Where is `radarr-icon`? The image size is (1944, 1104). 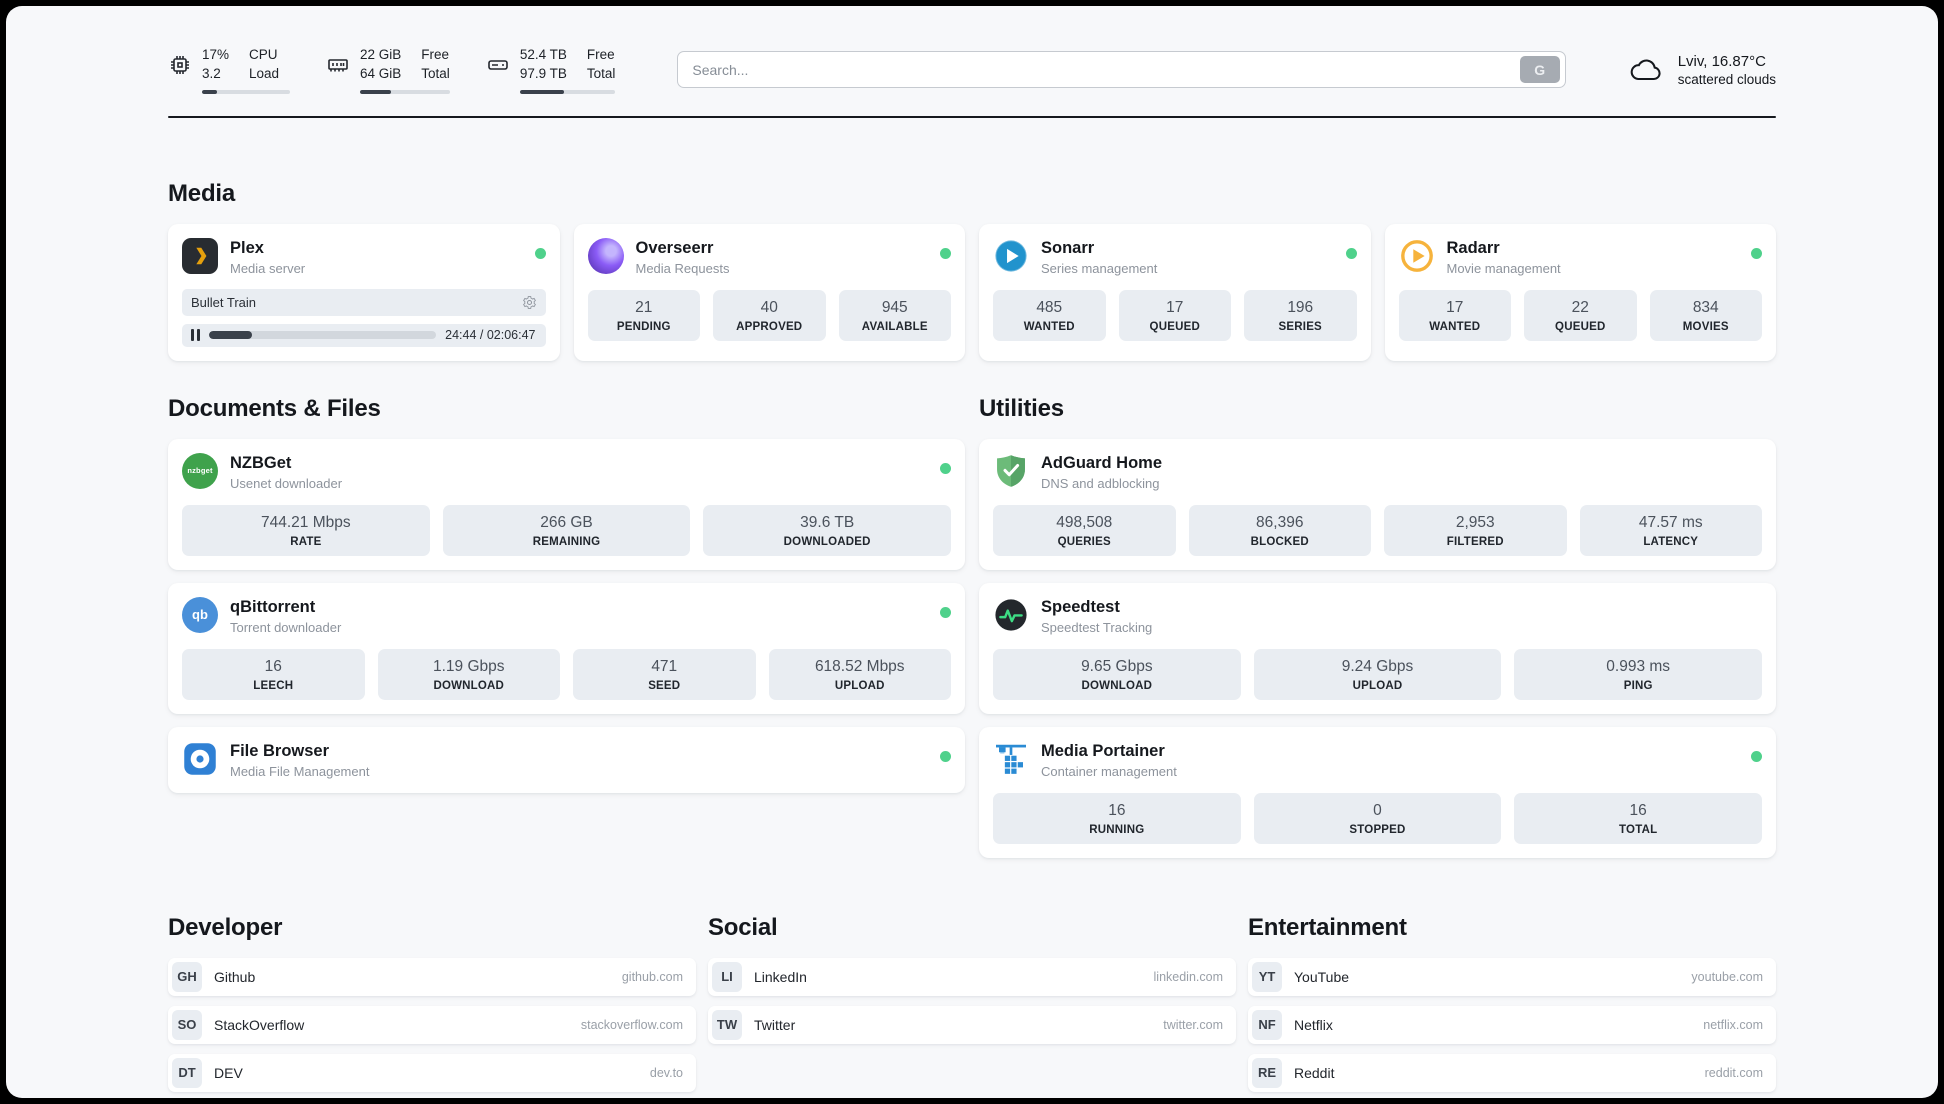
radarr-icon is located at coordinates (1417, 256).